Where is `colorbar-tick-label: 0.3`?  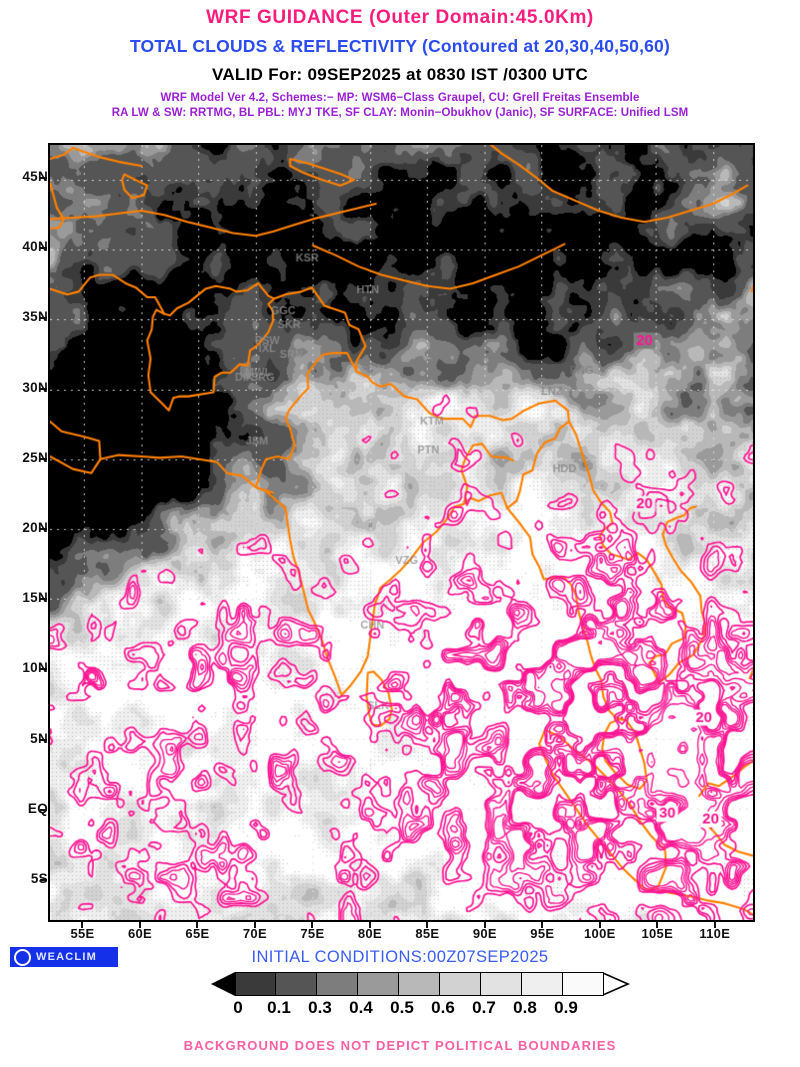 colorbar-tick-label: 0.3 is located at coordinates (320, 1007).